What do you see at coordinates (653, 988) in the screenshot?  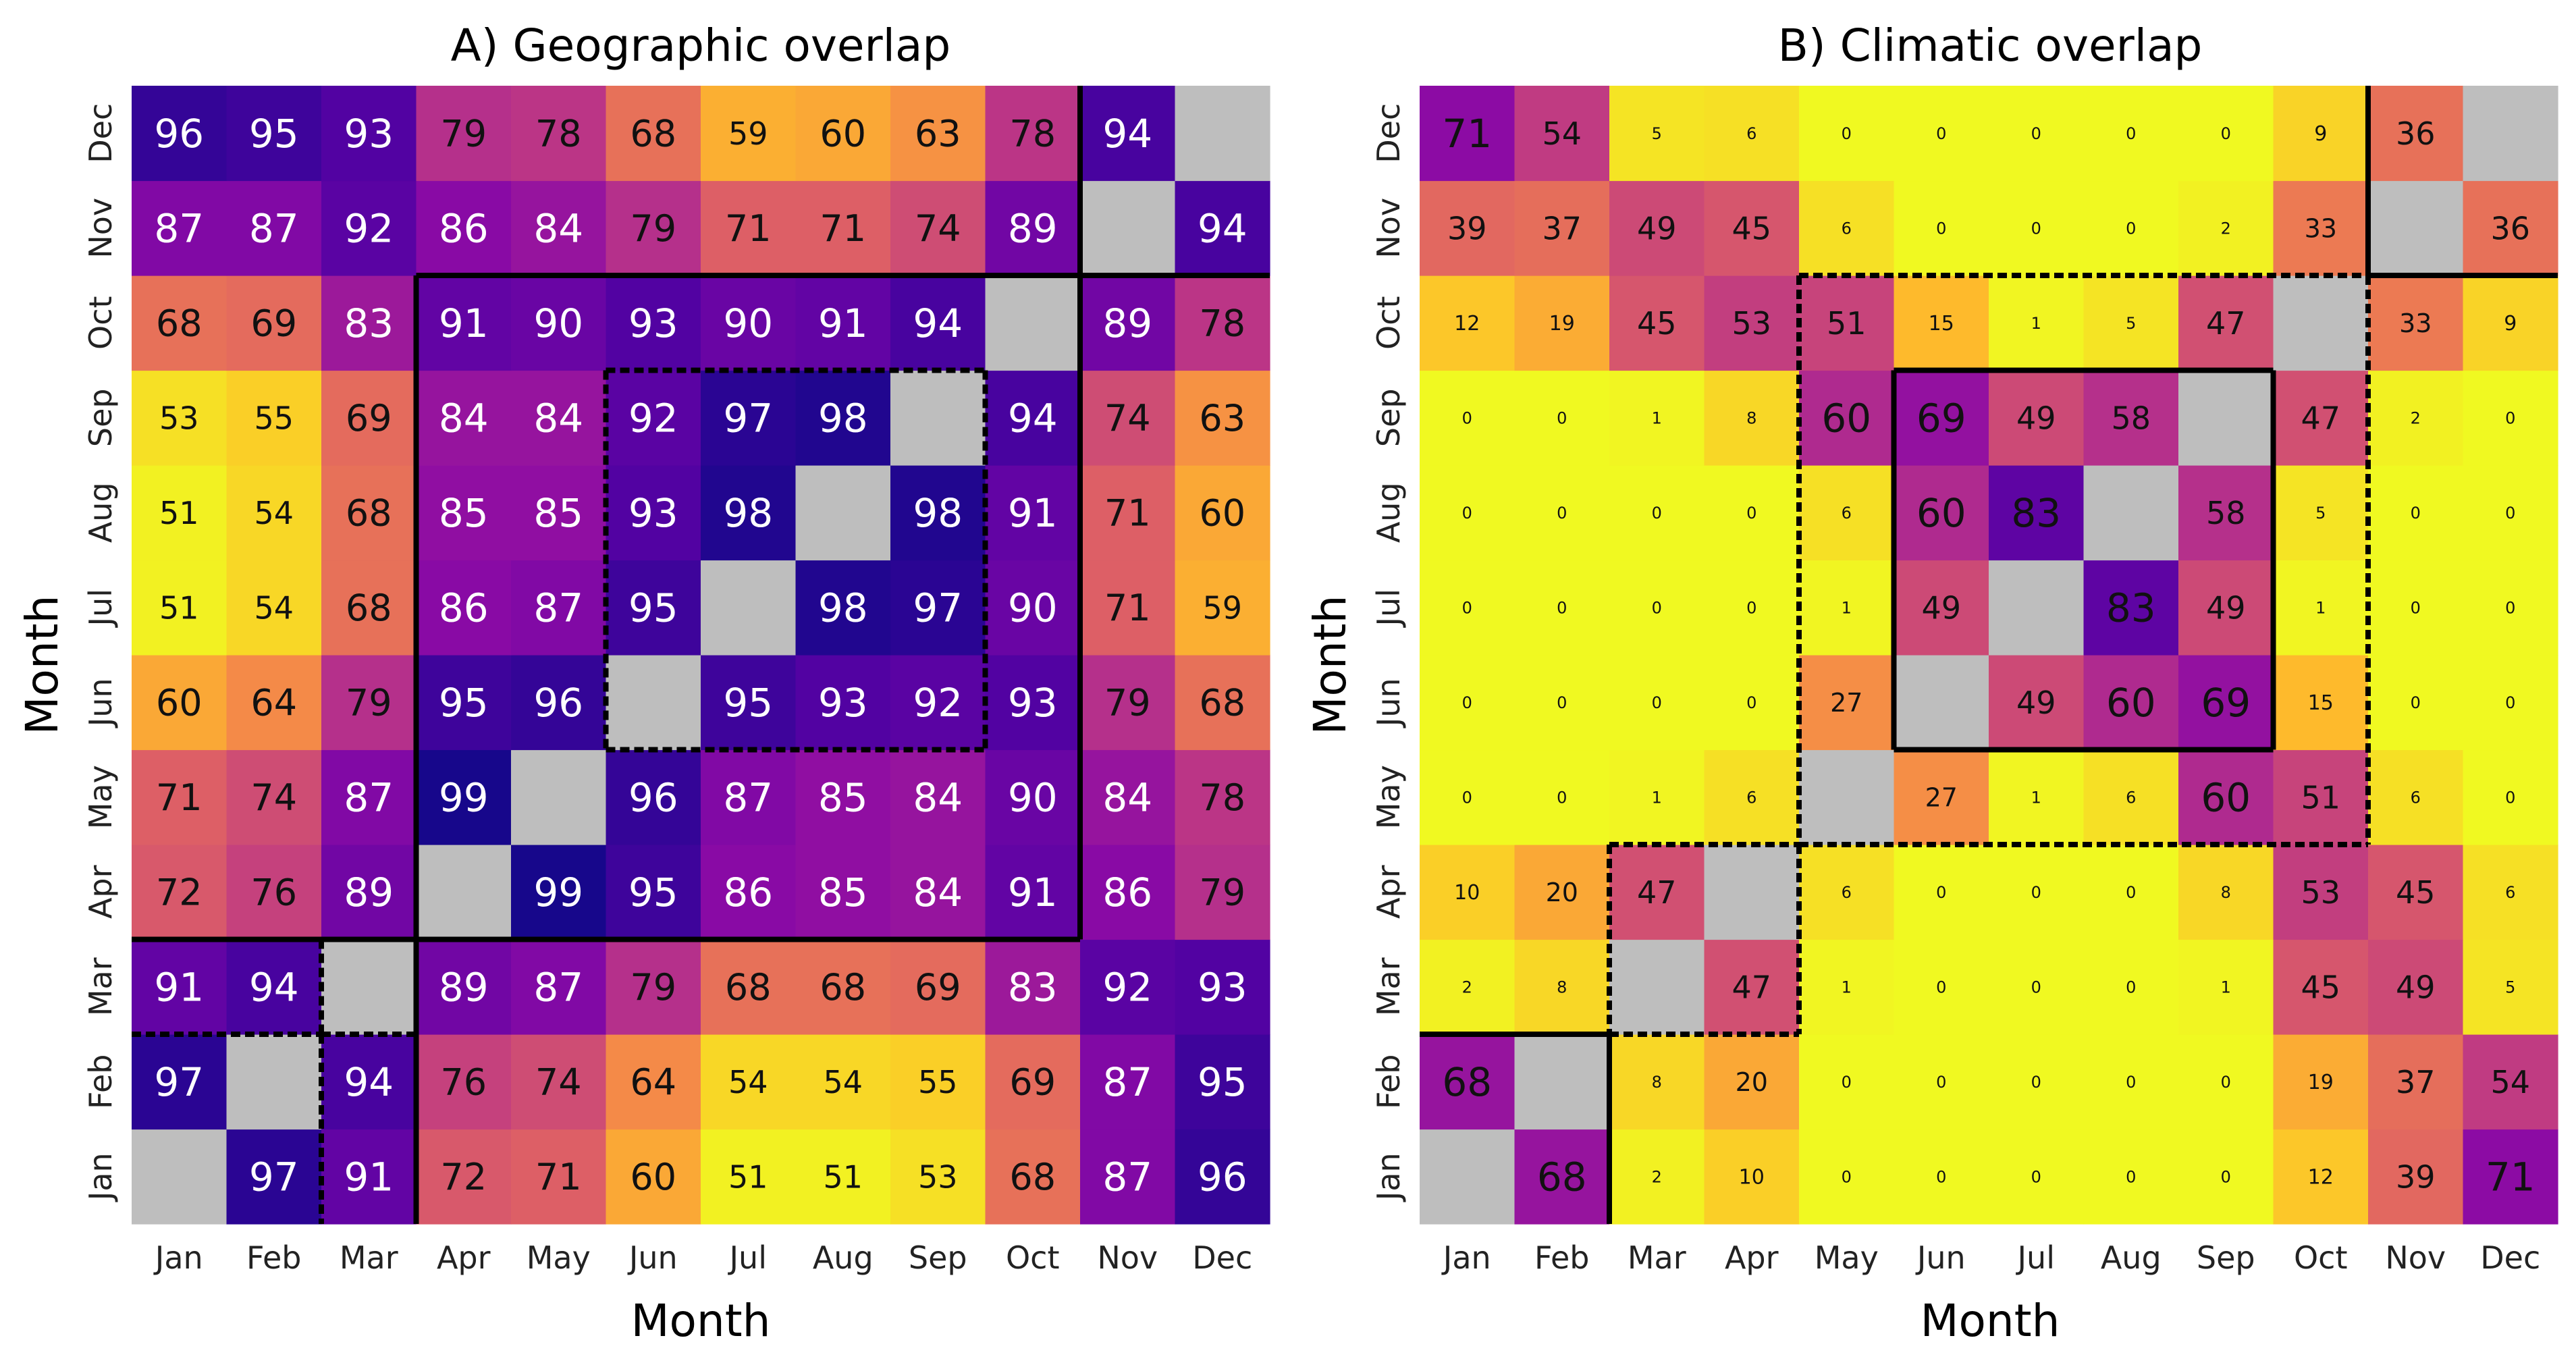 I see `cell-value-label: 79` at bounding box center [653, 988].